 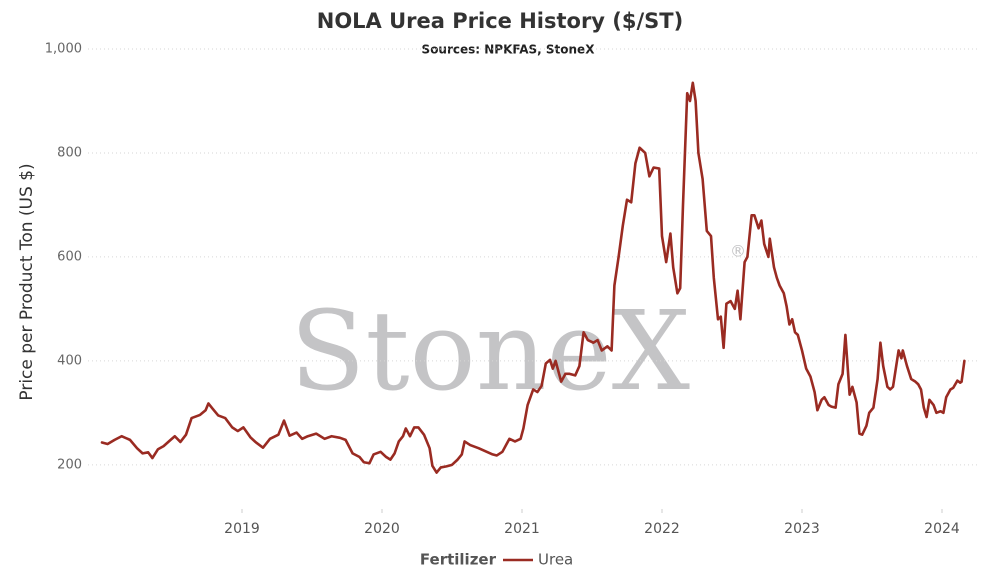 What do you see at coordinates (27, 281) in the screenshot?
I see `y-axis-label: Price per Product Ton (US $)` at bounding box center [27, 281].